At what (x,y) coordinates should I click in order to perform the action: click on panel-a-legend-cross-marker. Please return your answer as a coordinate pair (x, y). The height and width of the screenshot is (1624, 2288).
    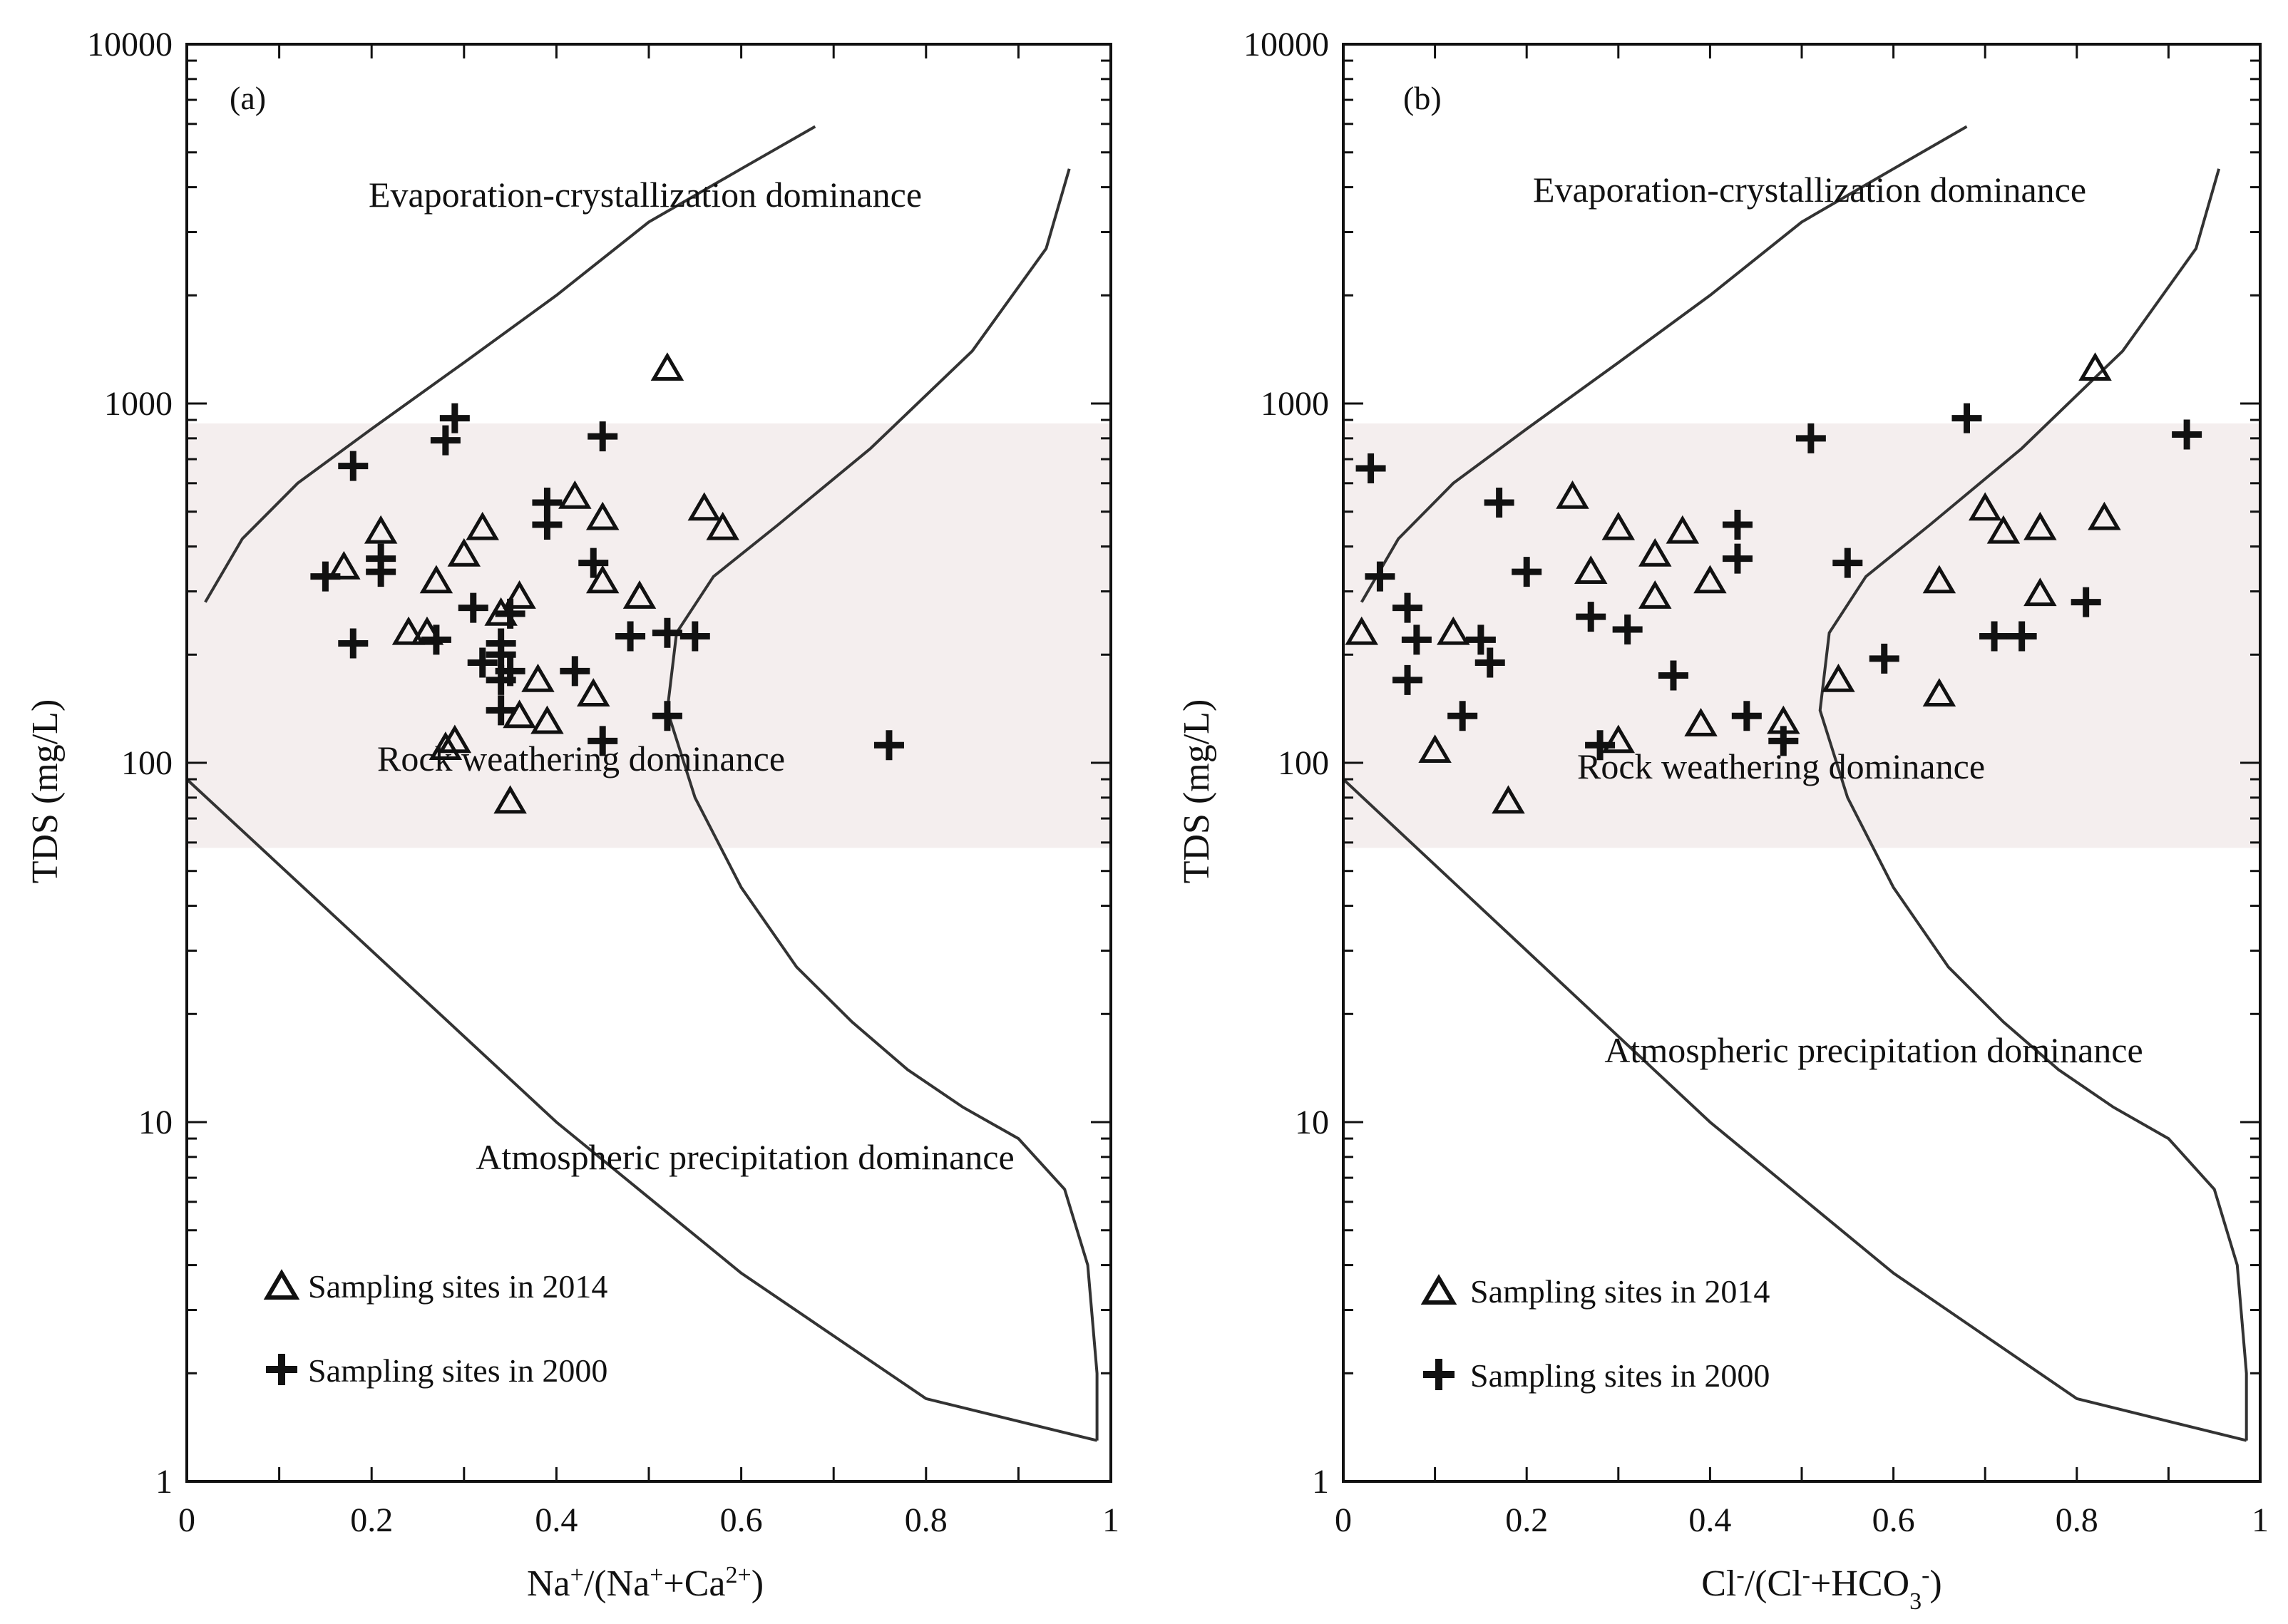
    Looking at the image, I should click on (281, 1369).